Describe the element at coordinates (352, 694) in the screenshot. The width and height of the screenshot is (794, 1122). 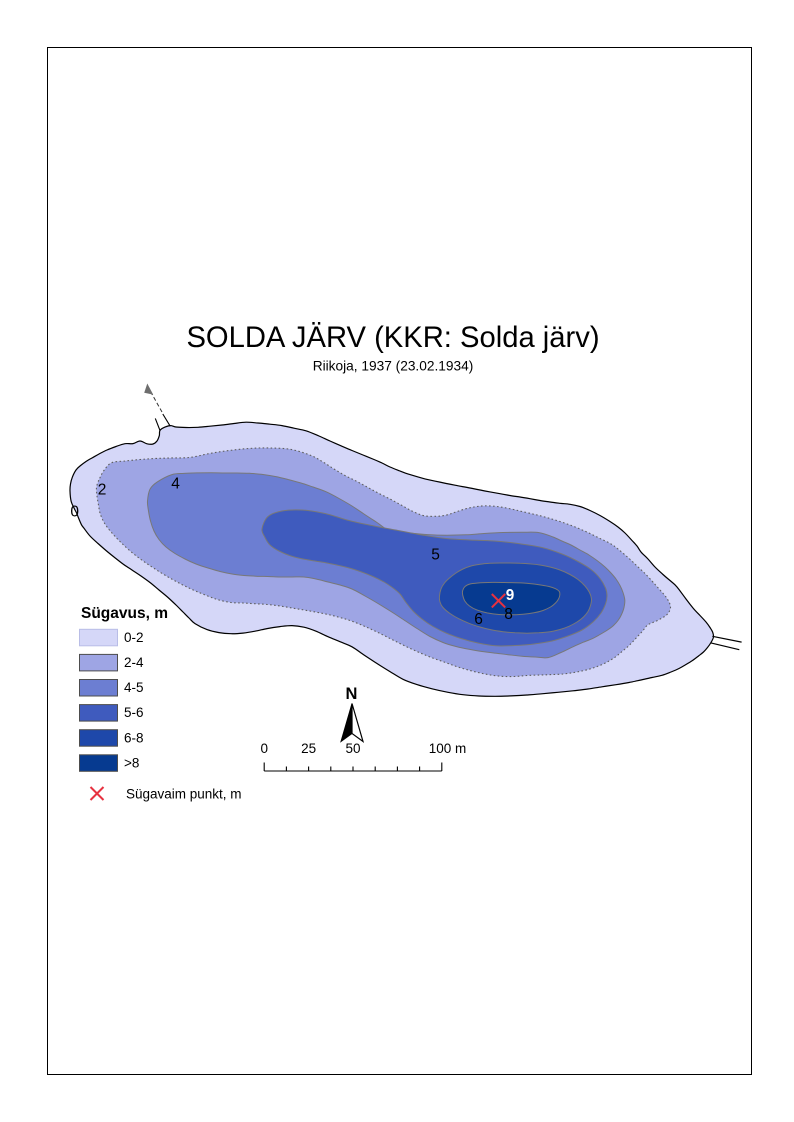
I see `svg-text: N` at that location.